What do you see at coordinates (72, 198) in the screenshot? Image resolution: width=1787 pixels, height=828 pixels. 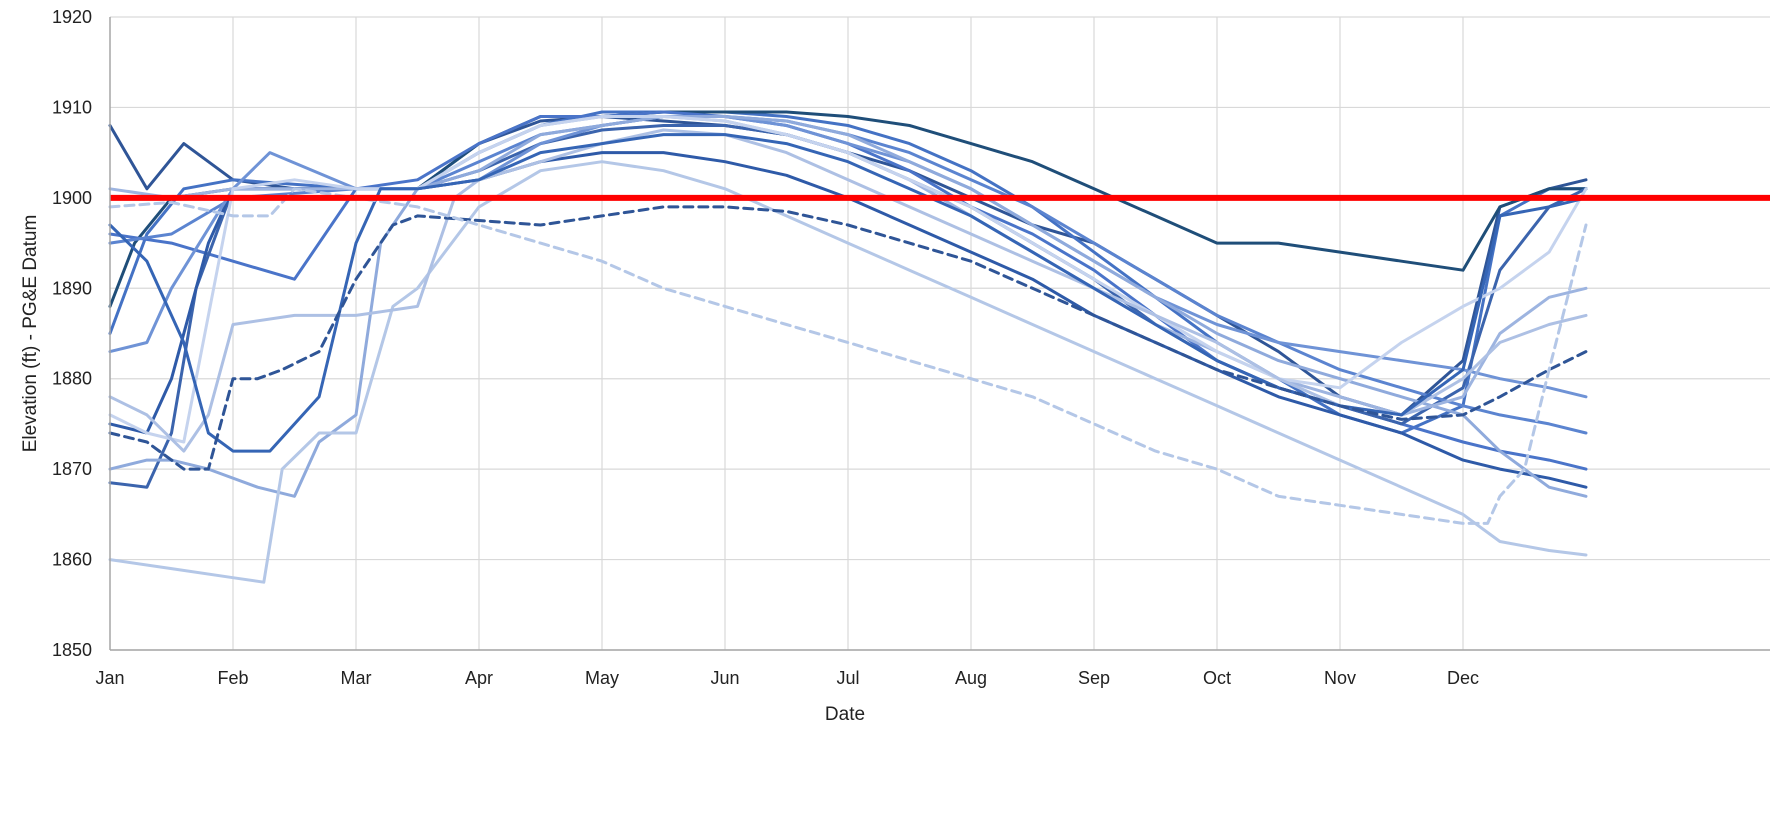 I see `y-tick-label: 1900` at bounding box center [72, 198].